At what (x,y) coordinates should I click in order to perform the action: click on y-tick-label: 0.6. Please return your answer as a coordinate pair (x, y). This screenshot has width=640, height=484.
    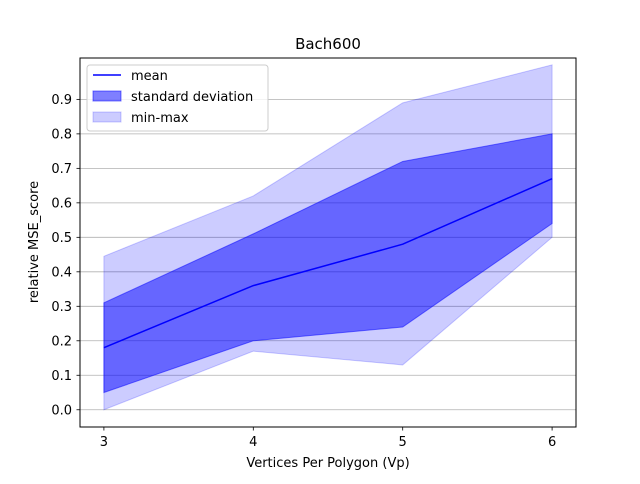
    Looking at the image, I should click on (61, 203).